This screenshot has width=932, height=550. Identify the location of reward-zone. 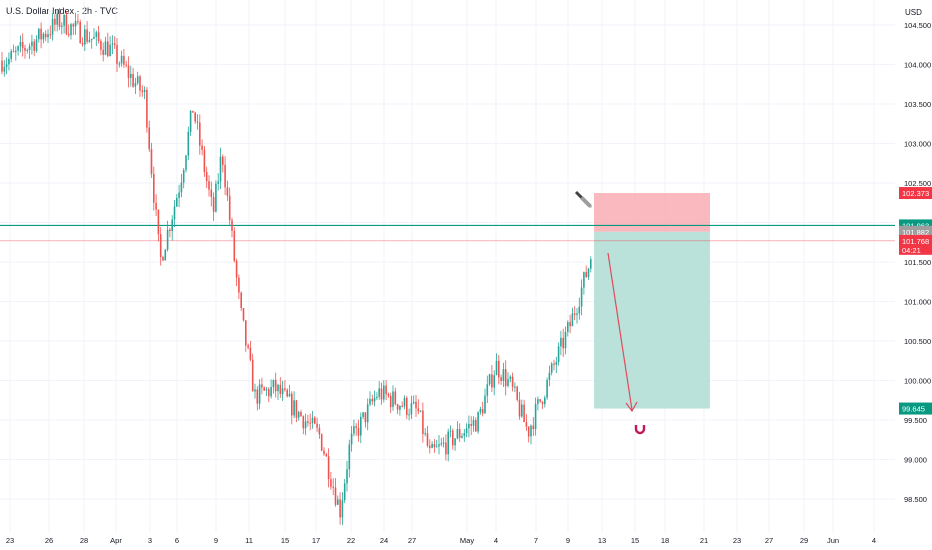
(652, 320).